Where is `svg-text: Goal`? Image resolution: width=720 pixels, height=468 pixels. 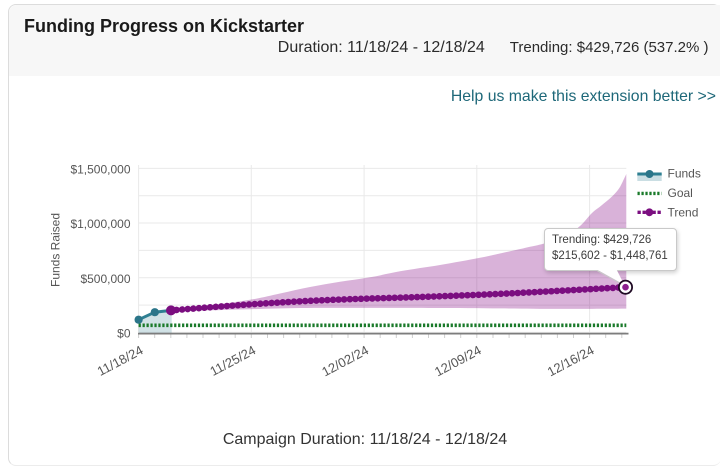
svg-text: Goal is located at coordinates (680, 193).